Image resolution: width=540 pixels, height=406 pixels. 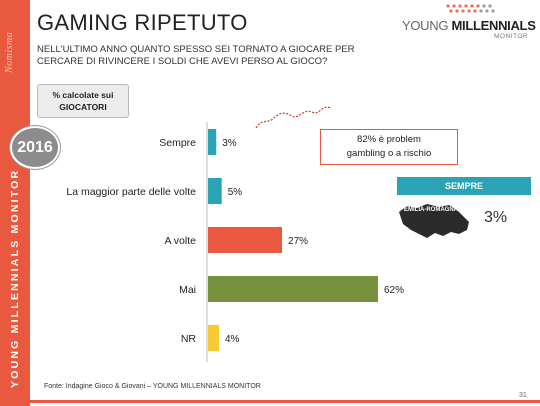 What do you see at coordinates (83, 95) in the screenshot?
I see `calc-note-line1: % calcolate sui` at bounding box center [83, 95].